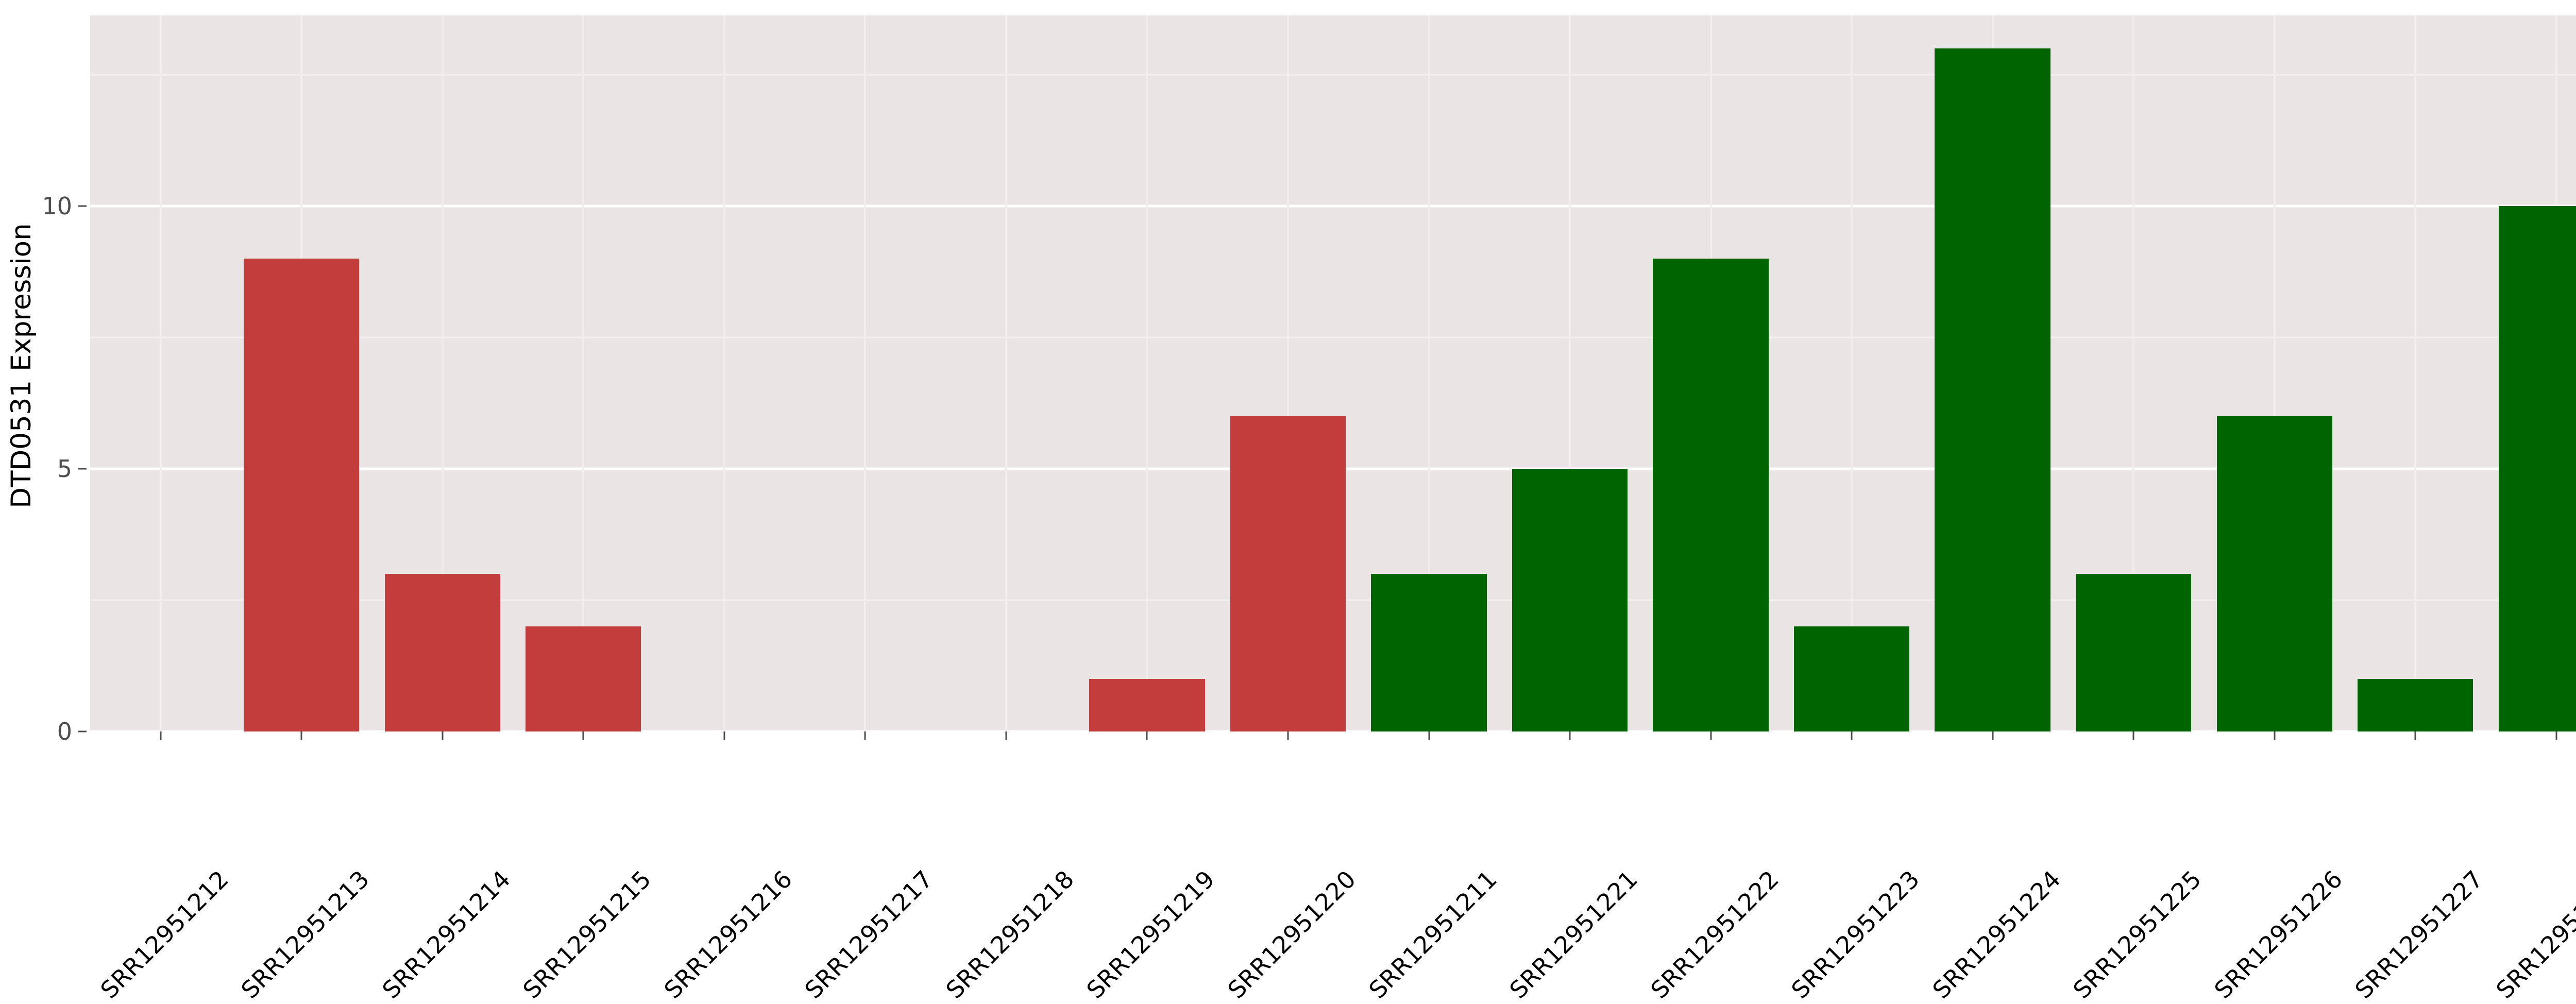 This screenshot has width=2576, height=1004. Describe the element at coordinates (1009, 935) in the screenshot. I see `x-tick-label-text: SRR12951218` at that location.